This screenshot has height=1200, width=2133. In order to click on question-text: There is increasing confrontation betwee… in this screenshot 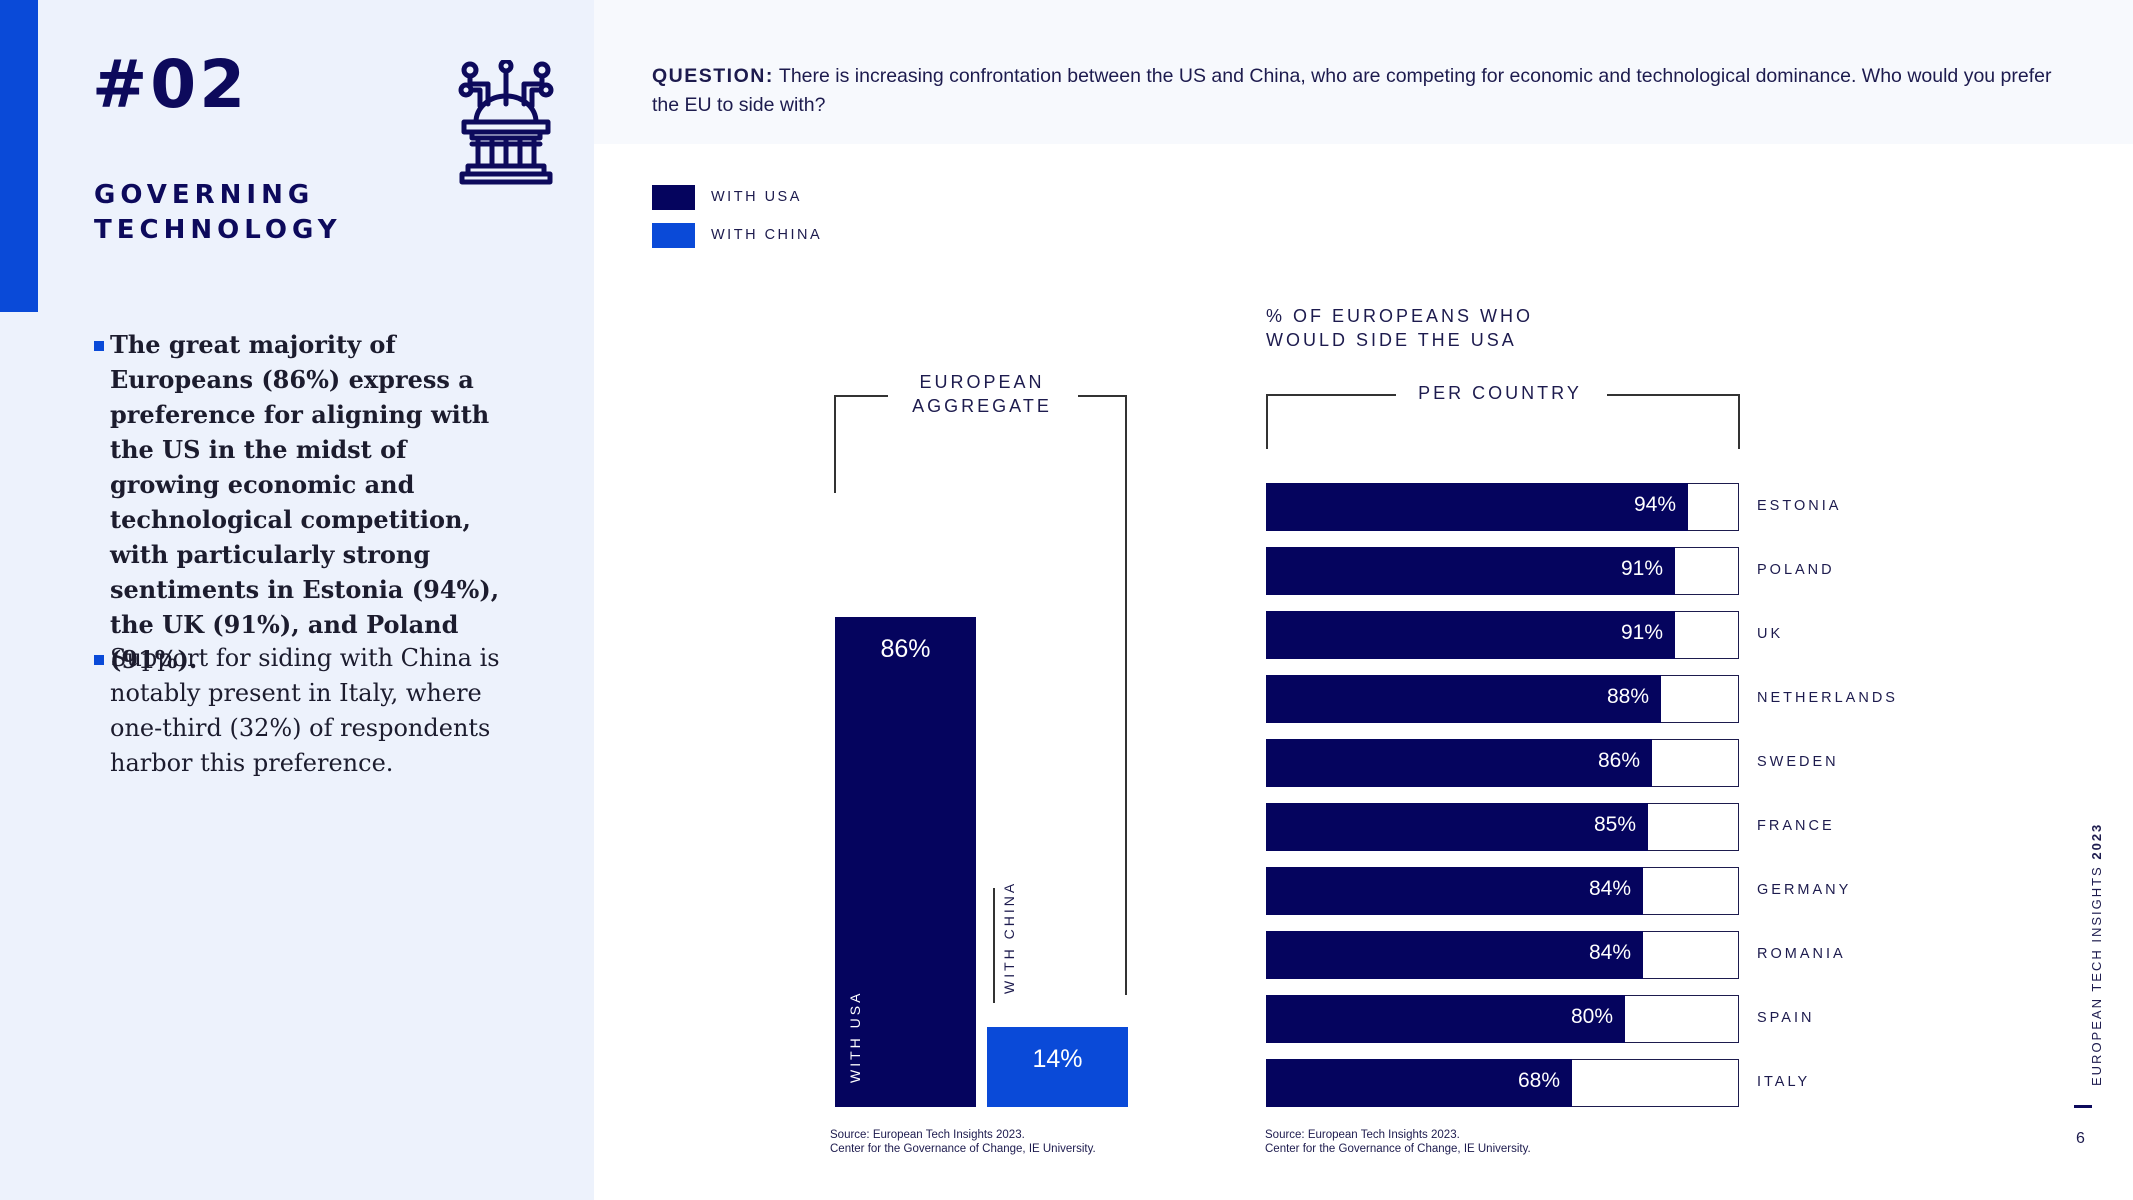, I will do `click(1352, 90)`.